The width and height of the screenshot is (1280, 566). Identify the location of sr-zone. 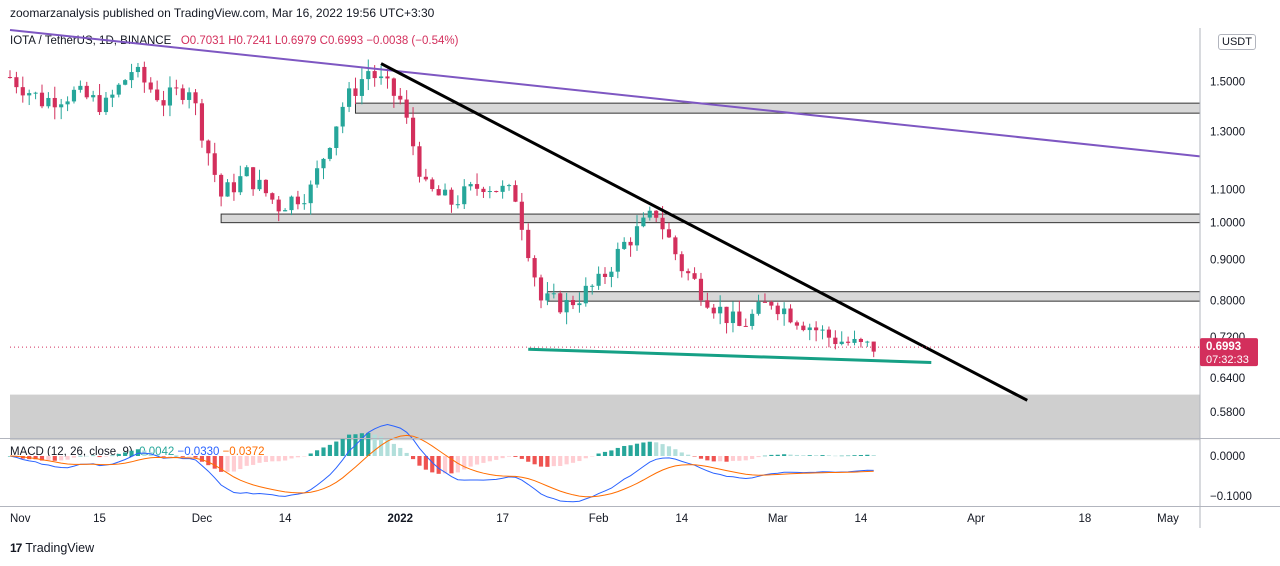
(605, 417).